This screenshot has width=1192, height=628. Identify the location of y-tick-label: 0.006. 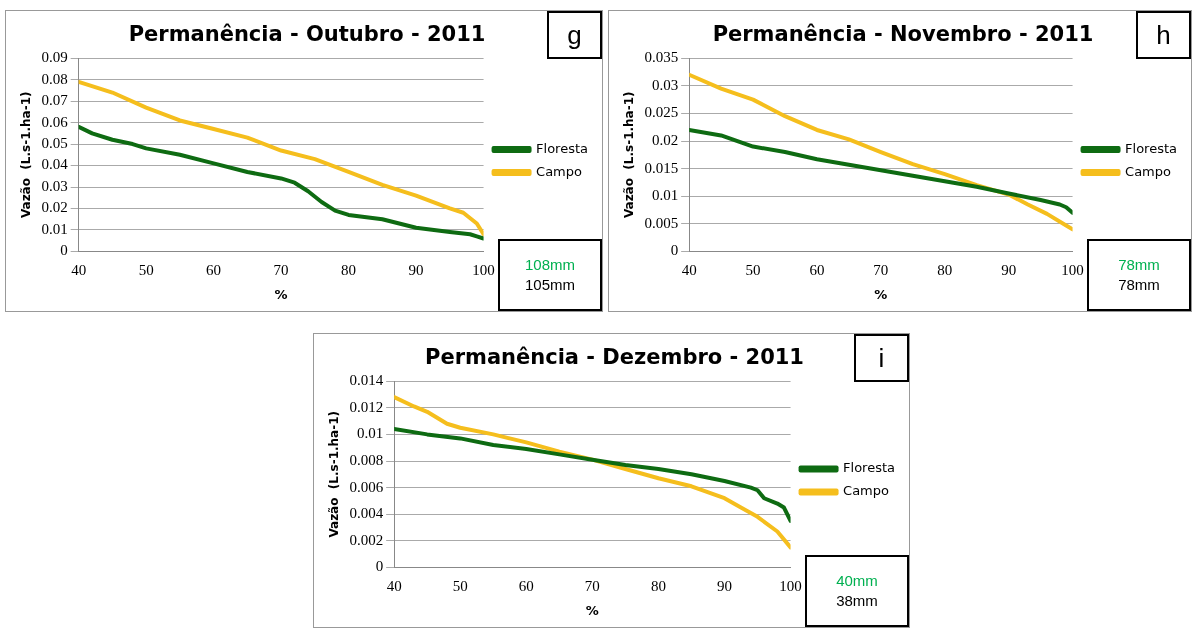
(366, 486).